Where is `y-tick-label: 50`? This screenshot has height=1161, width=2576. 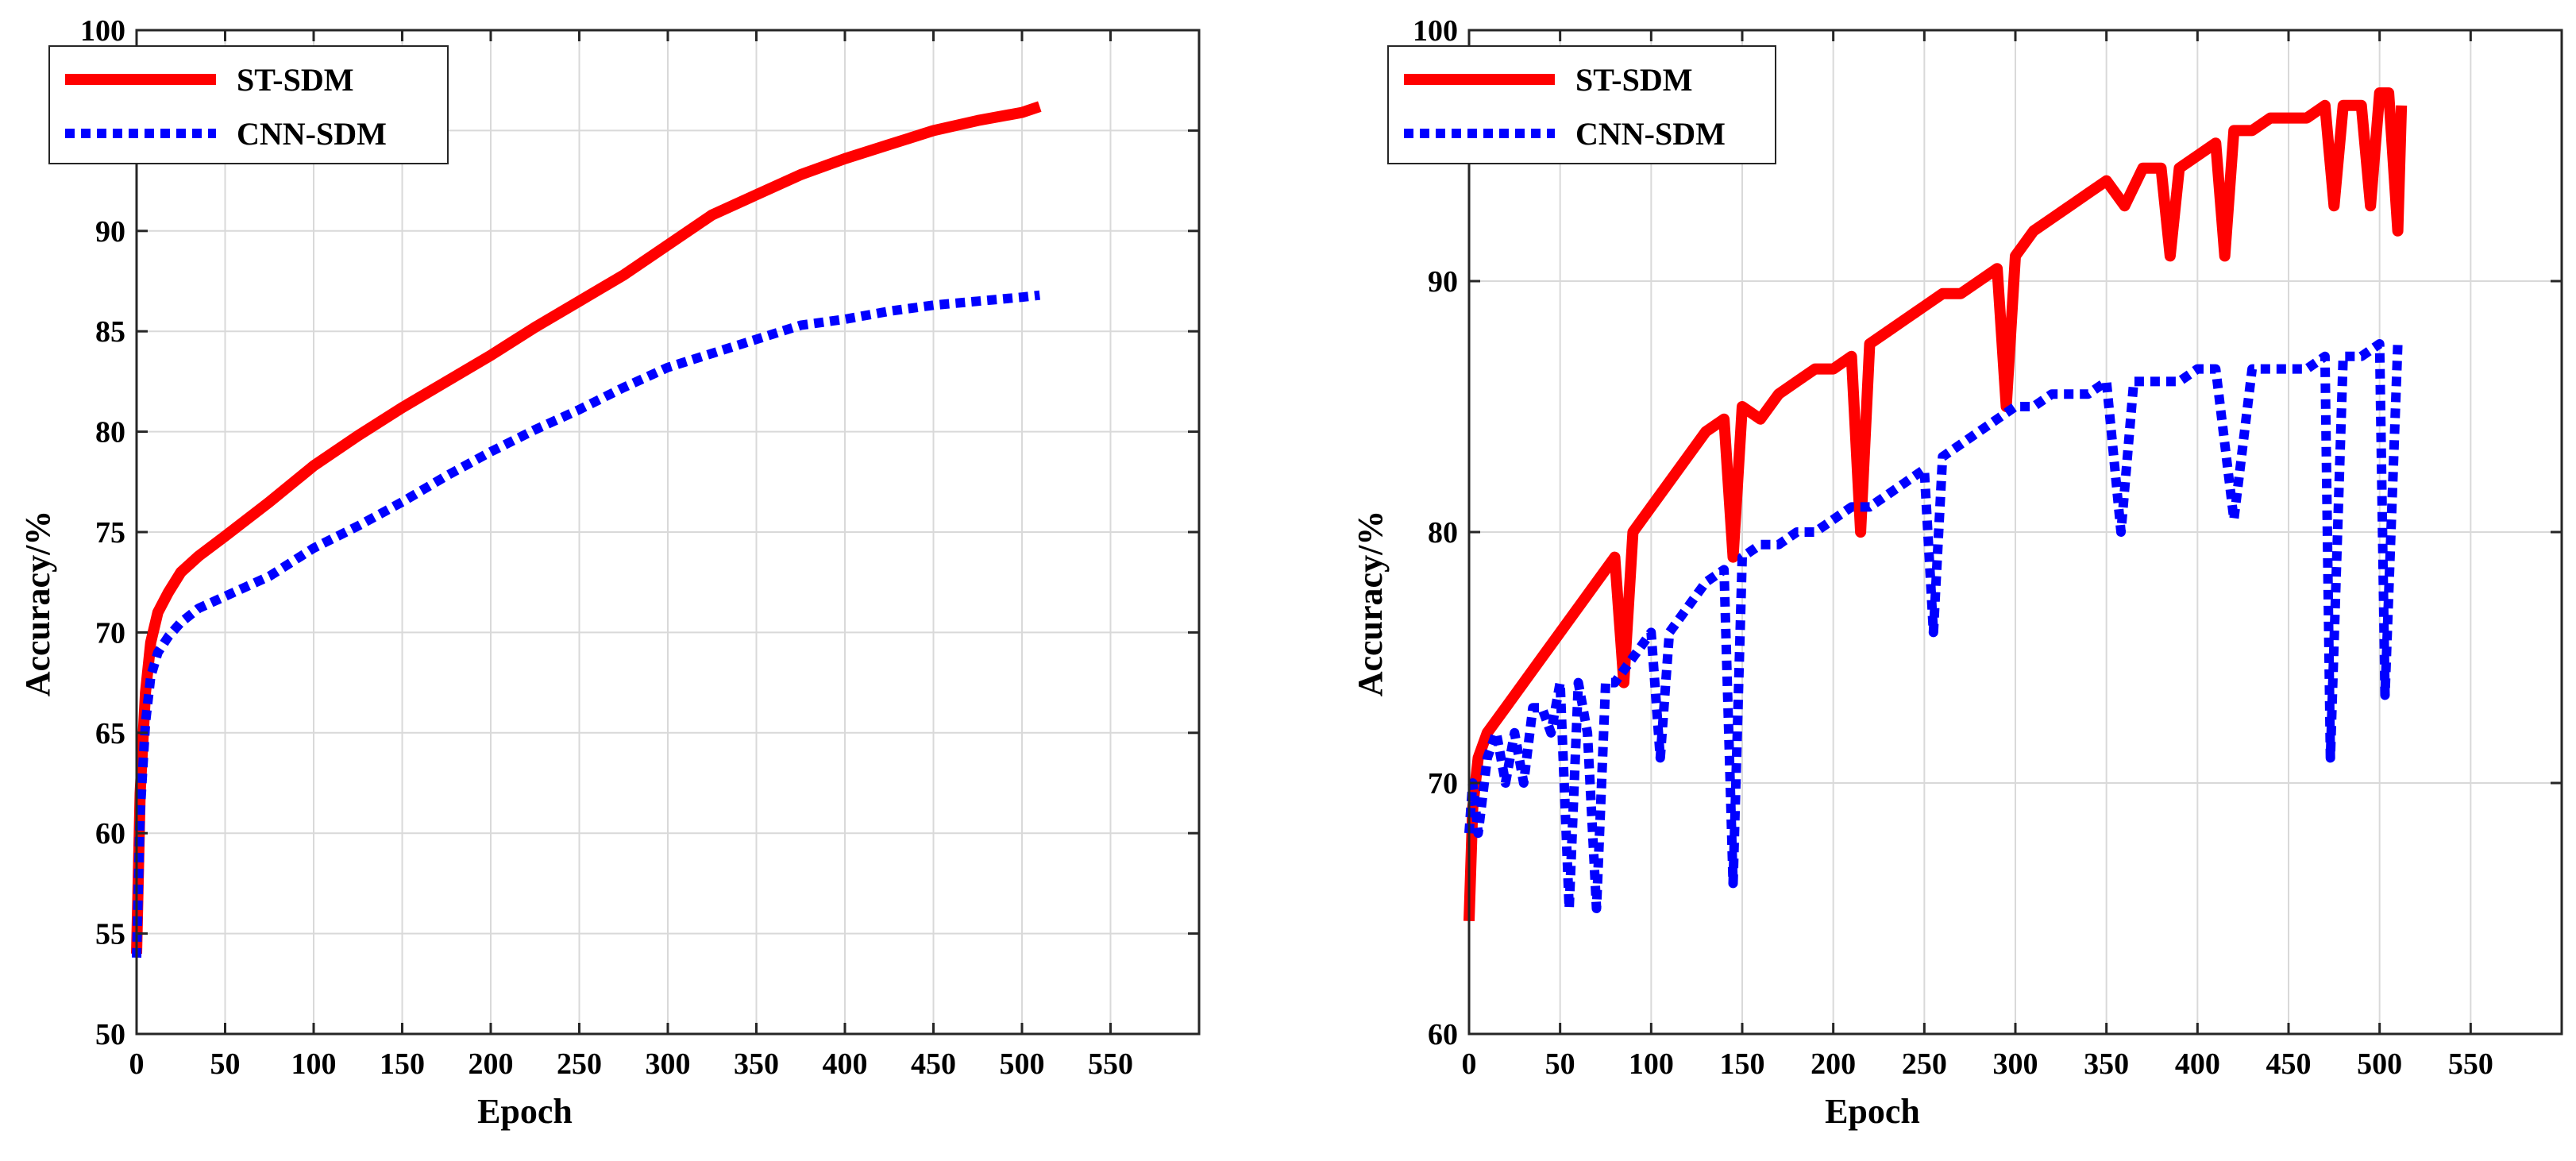
y-tick-label: 50 is located at coordinates (110, 1034).